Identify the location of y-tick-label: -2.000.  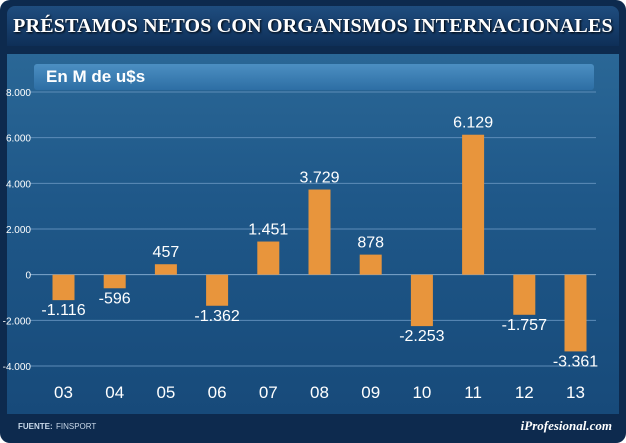
(17, 321).